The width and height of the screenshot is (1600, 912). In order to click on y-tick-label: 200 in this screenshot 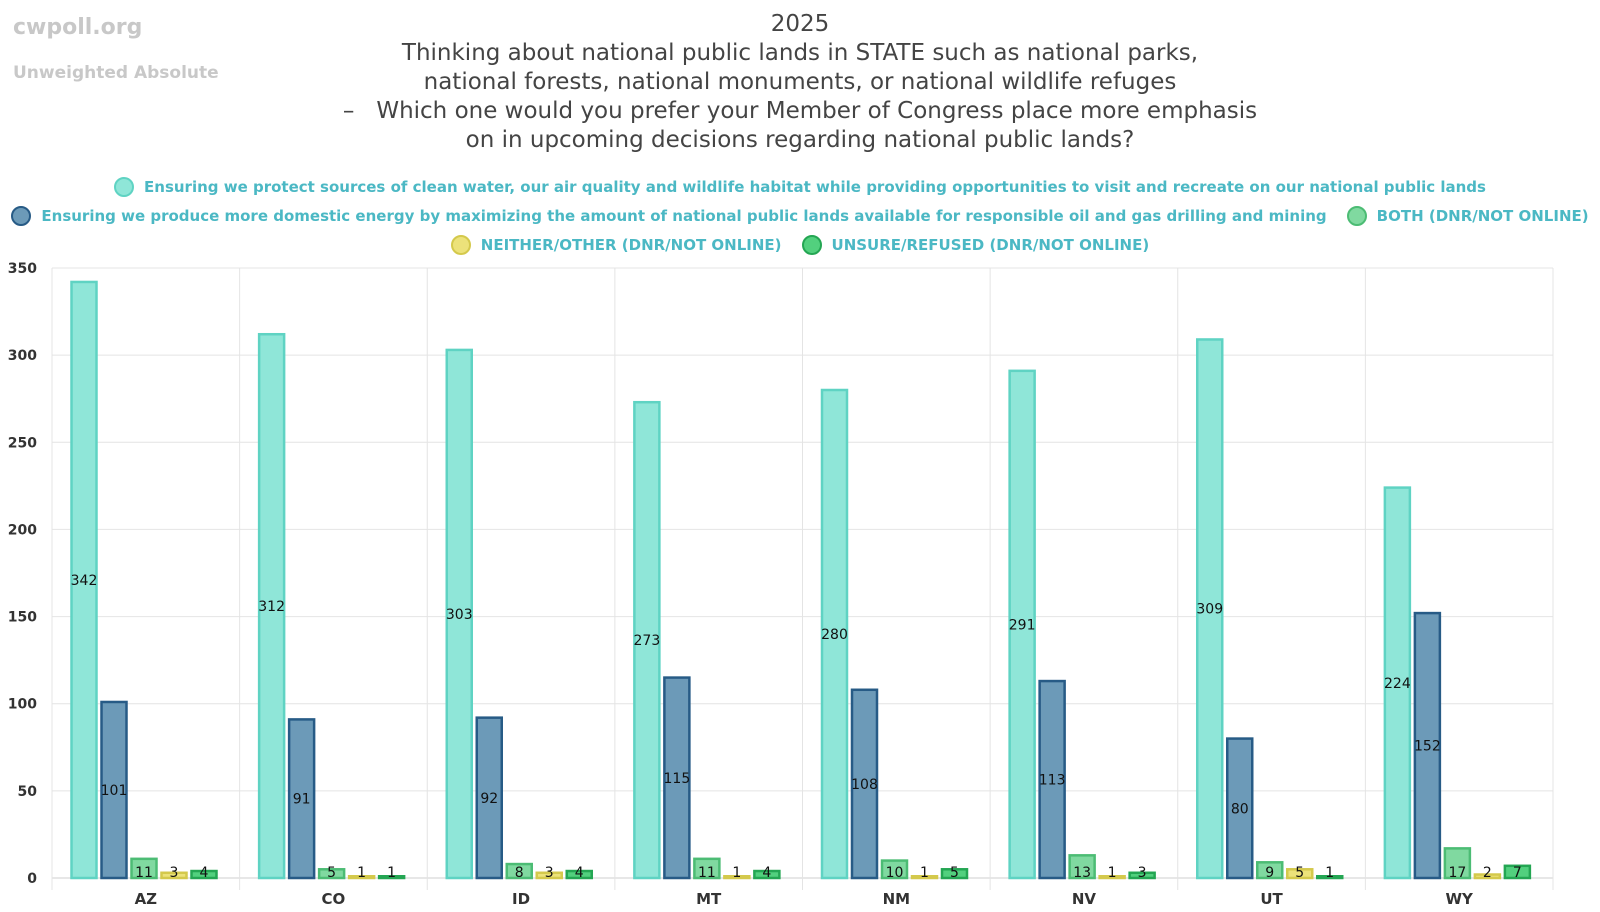, I will do `click(22, 530)`.